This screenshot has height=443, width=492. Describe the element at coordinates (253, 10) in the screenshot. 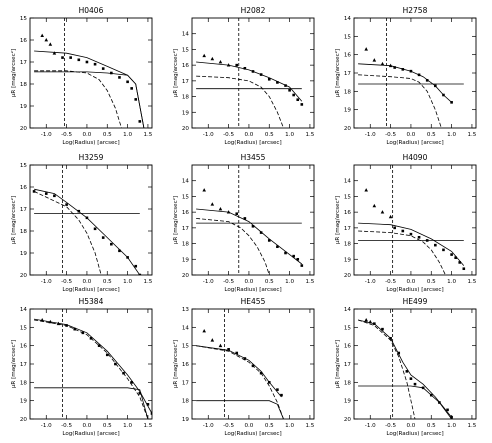

I see `panel-title: H2082` at that location.